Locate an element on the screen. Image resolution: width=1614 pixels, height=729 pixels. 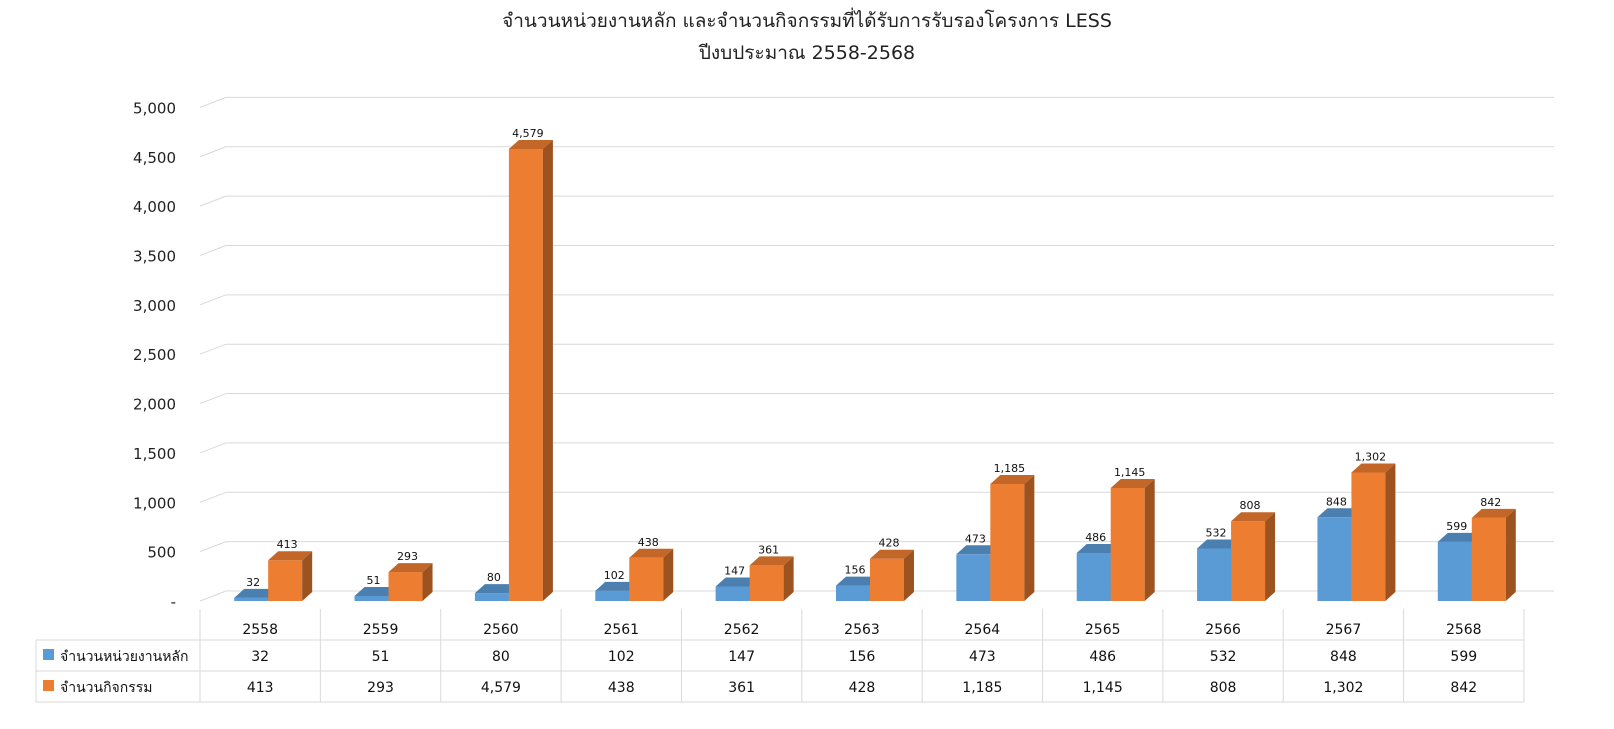
table-cell: 80 is located at coordinates (501, 657).